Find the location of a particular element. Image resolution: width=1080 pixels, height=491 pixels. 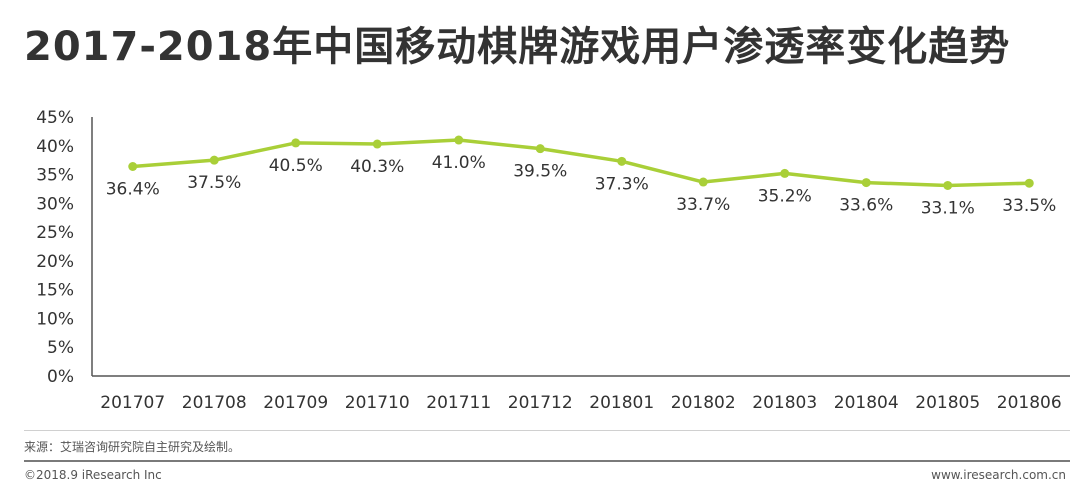

y-tick-label: 45% is located at coordinates (55, 118).